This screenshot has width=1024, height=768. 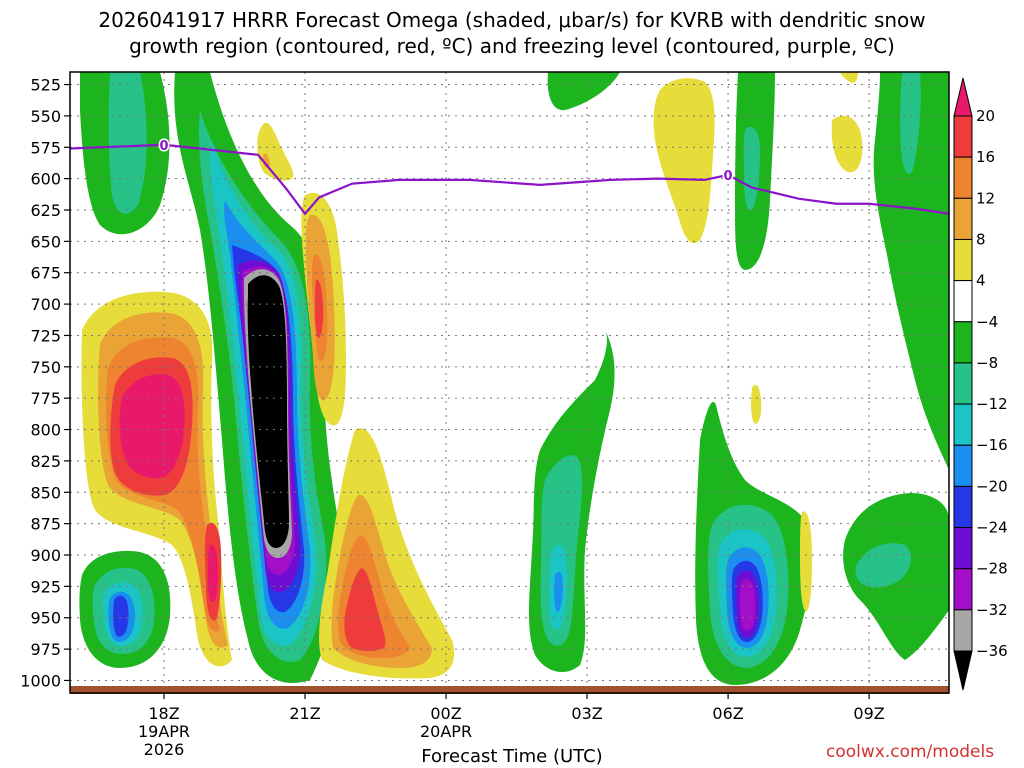 What do you see at coordinates (45, 210) in the screenshot?
I see `y-tick-label: 625` at bounding box center [45, 210].